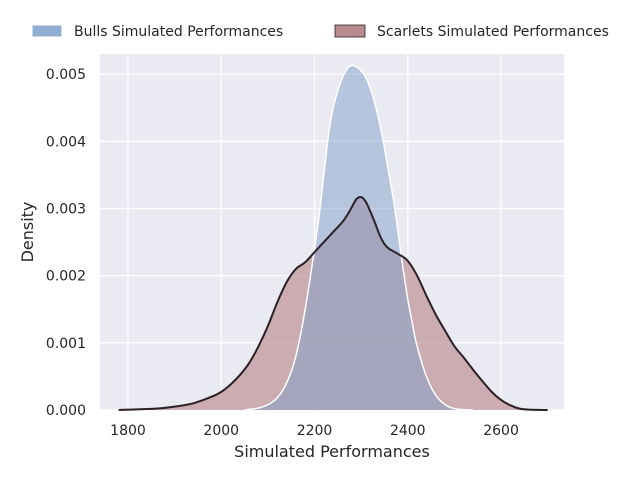 The width and height of the screenshot is (640, 480). Describe the element at coordinates (27, 232) in the screenshot. I see `y-axis-label: Density` at that location.